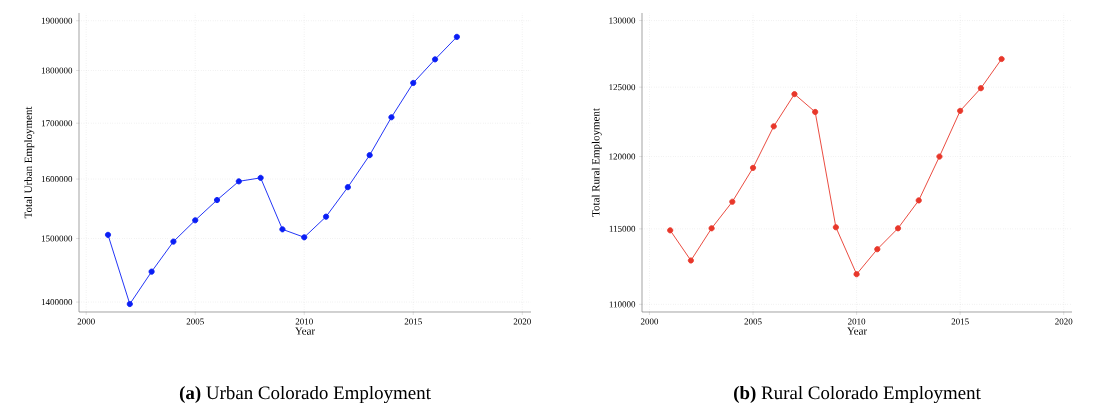  Describe the element at coordinates (57, 238) in the screenshot. I see `y-tick-label: 1500000` at that location.